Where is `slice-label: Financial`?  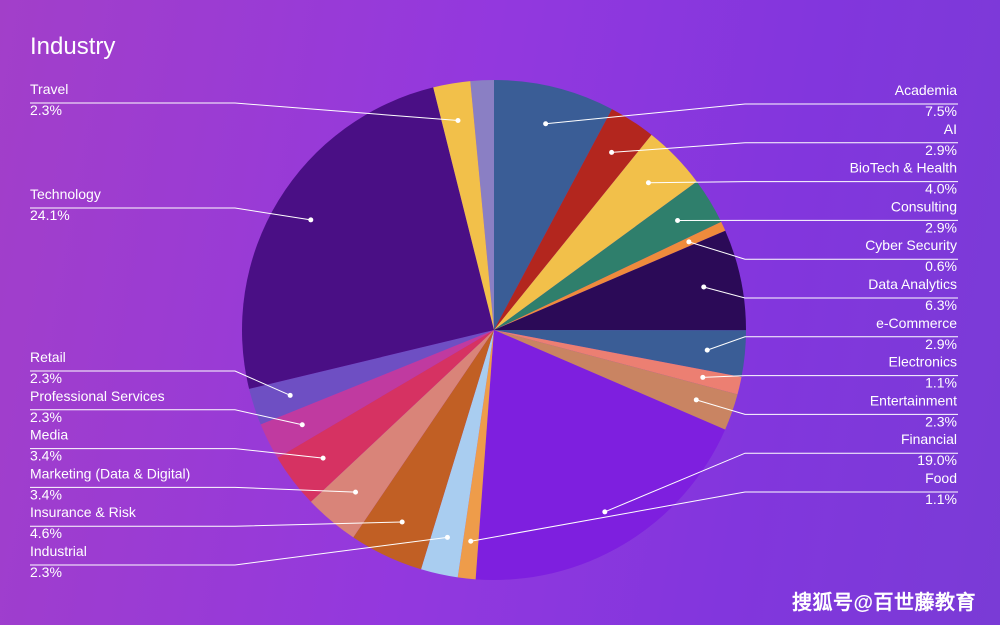 slice-label: Financial is located at coordinates (929, 439).